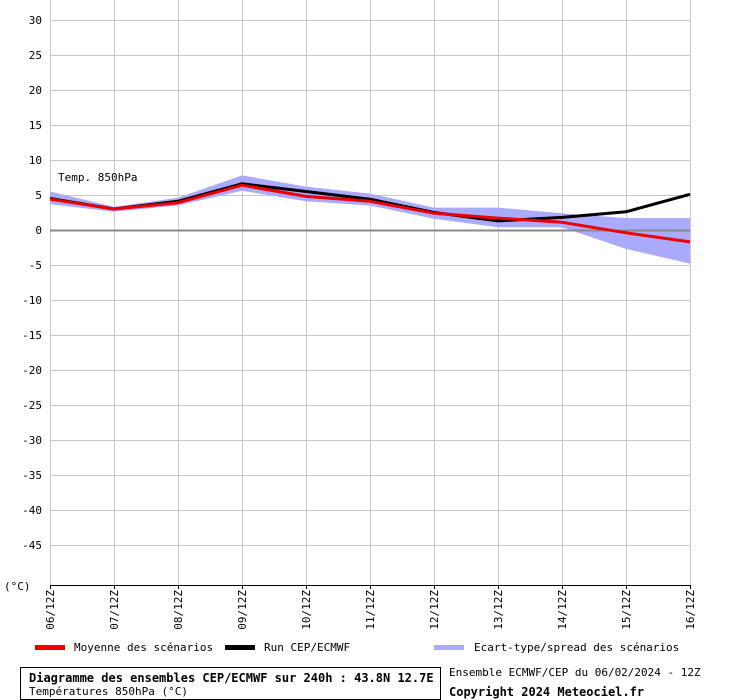 The image size is (740, 700). I want to click on legend-label-run: Run CEP/ECMWF, so click(307, 647).